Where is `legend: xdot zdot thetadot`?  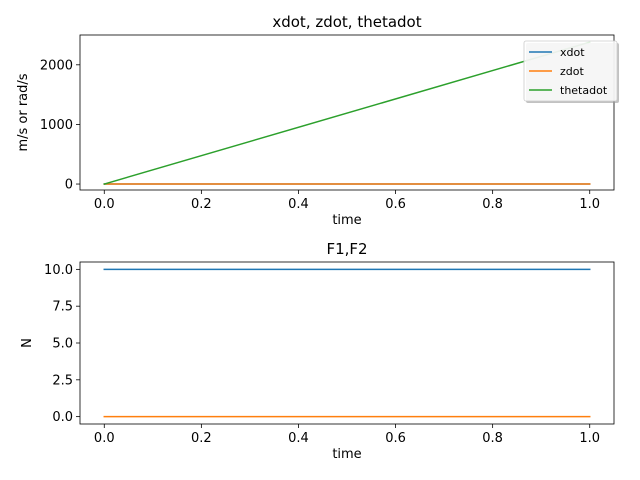 legend: xdot zdot thetadot is located at coordinates (571, 71).